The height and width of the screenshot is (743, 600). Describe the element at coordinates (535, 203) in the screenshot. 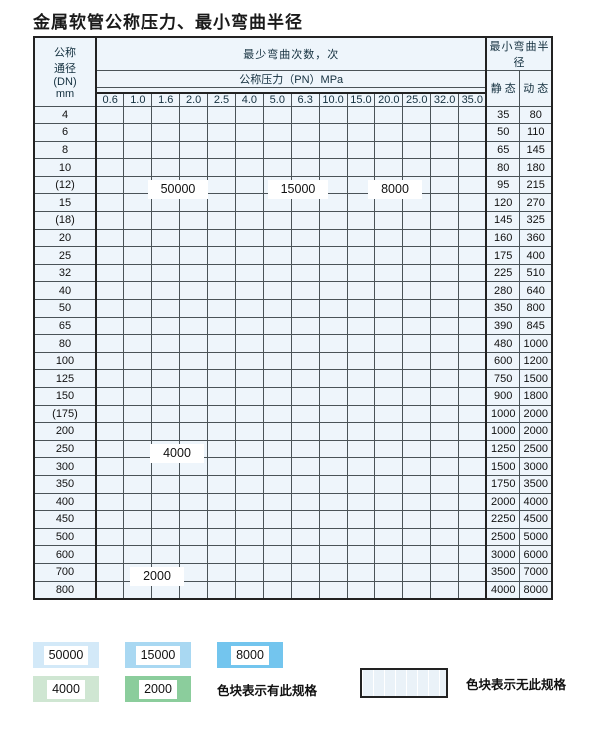

I see `cell-radius-dynamic: 270` at that location.